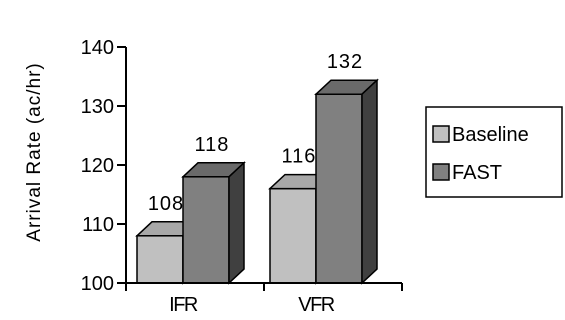 Image resolution: width=565 pixels, height=320 pixels. I want to click on bar-fast-ifr, so click(213, 223).